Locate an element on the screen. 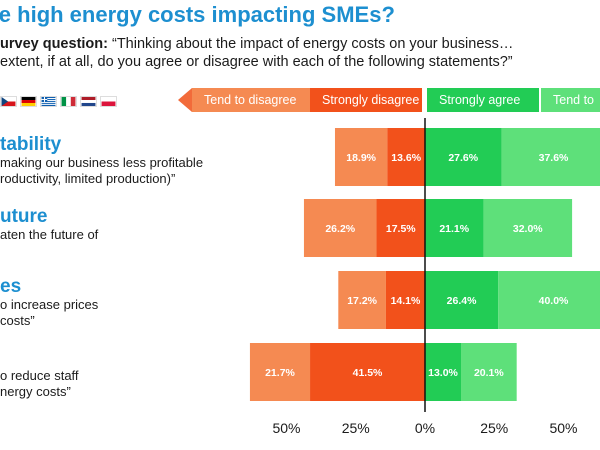  statement-1-line2: roductivity, limited production)” is located at coordinates (88, 178).